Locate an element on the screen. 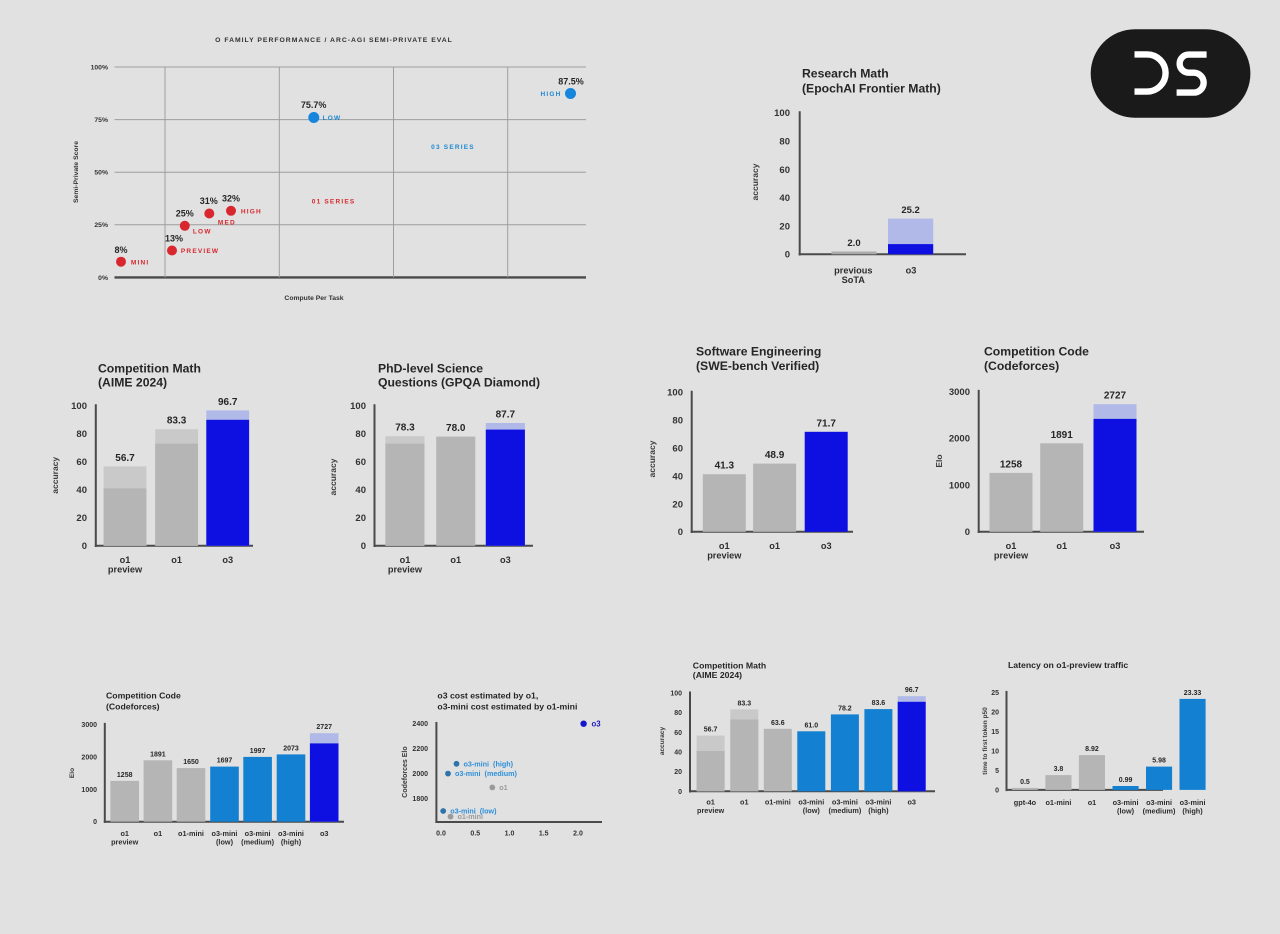  svg-text: 1891 is located at coordinates (158, 754).